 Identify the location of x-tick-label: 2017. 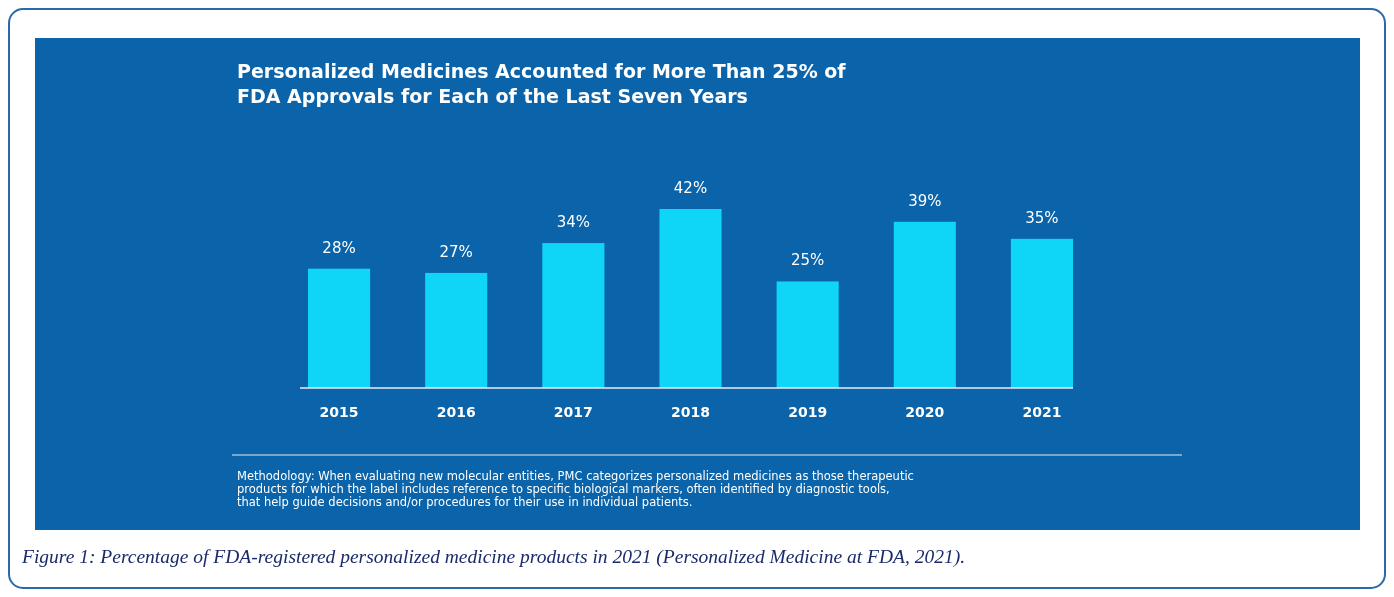
(573, 412).